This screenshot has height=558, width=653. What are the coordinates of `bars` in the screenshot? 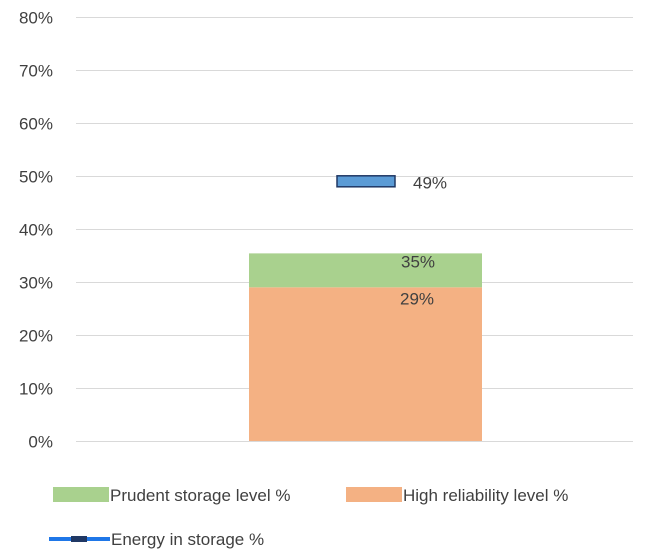 It's located at (365, 347).